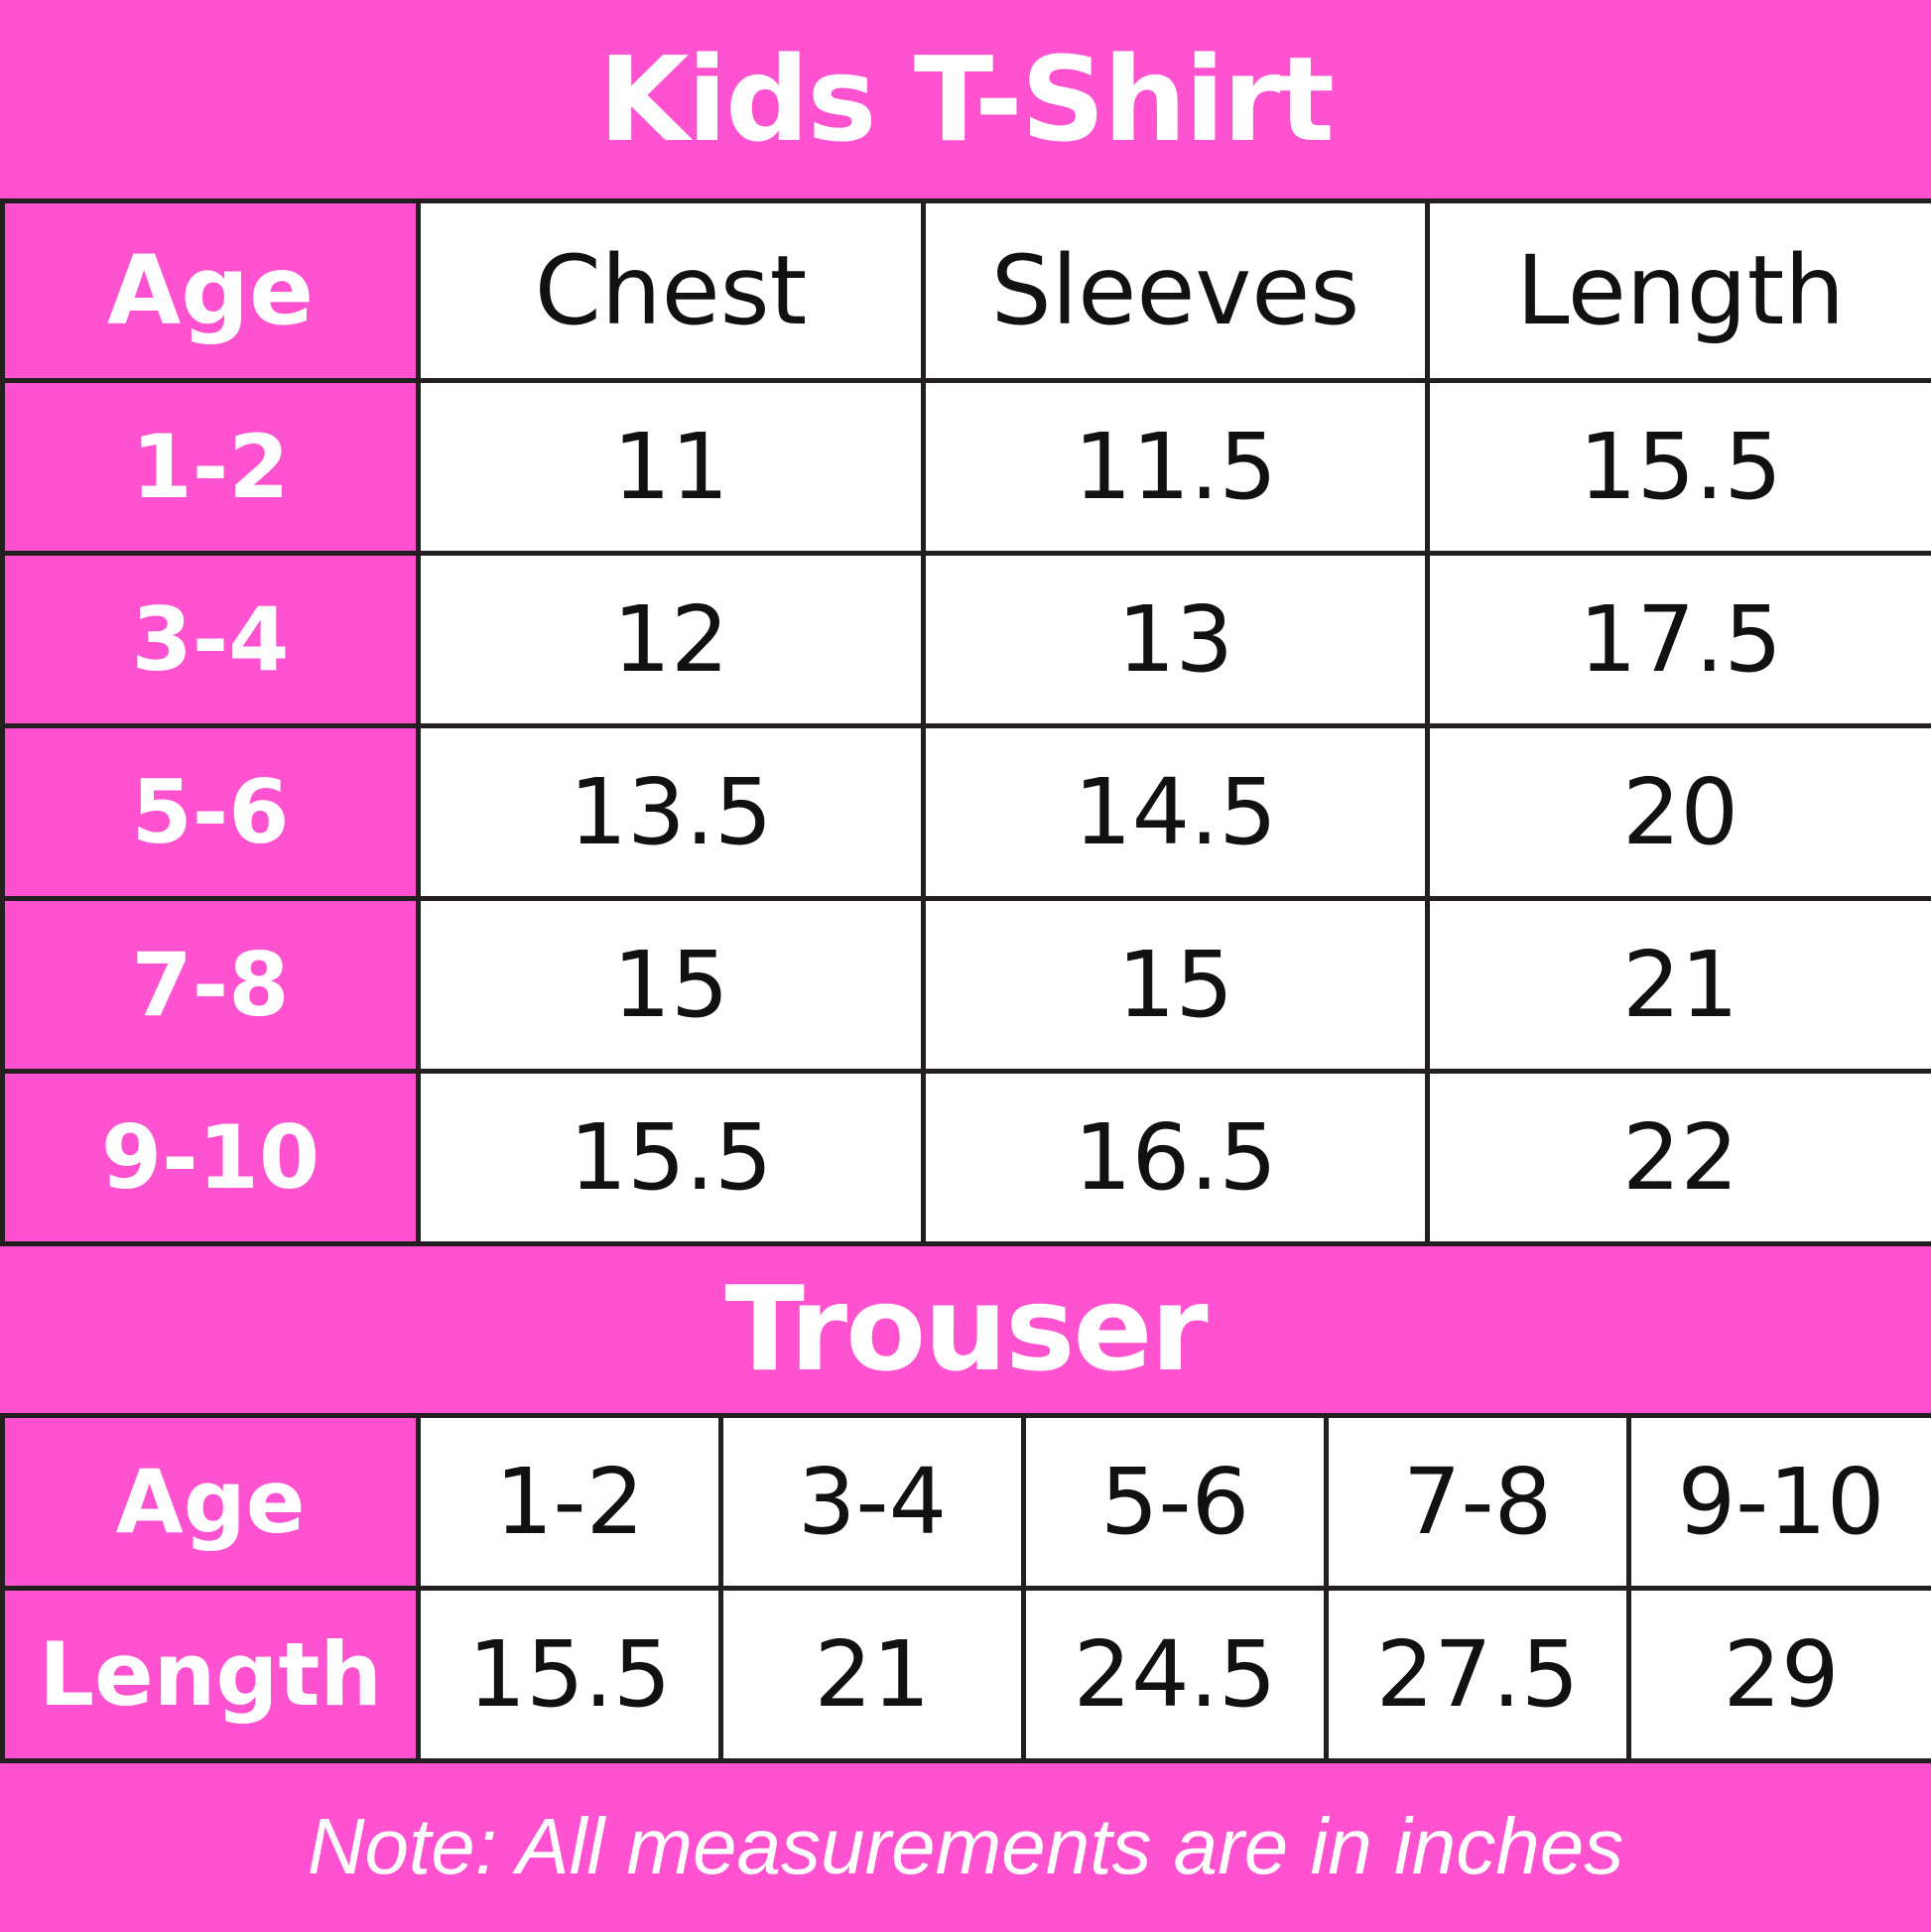  I want to click on header-row: Age Chest Sleeves Length, so click(965, 291).